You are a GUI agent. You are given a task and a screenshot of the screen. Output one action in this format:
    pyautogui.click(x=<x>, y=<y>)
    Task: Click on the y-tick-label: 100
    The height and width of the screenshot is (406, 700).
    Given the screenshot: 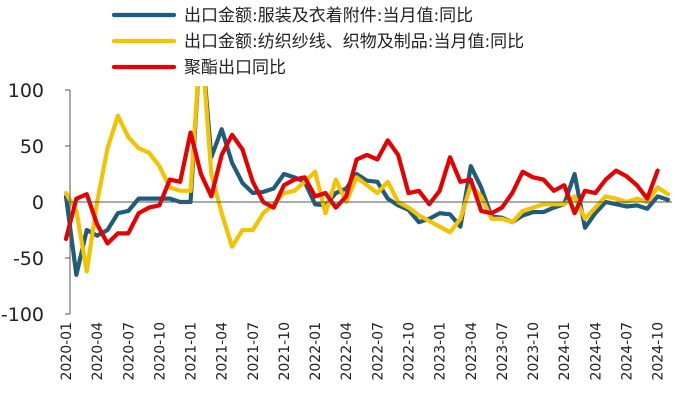 What is the action you would take?
    pyautogui.click(x=26, y=91)
    